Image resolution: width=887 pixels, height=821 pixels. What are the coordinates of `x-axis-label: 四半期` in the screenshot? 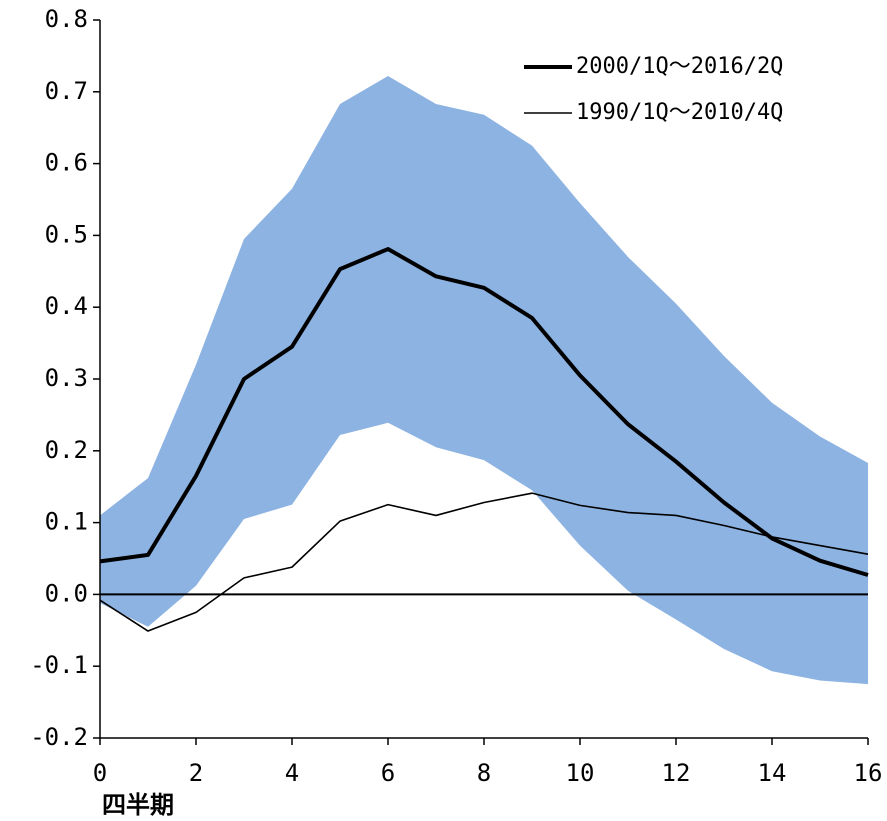 It's located at (138, 805).